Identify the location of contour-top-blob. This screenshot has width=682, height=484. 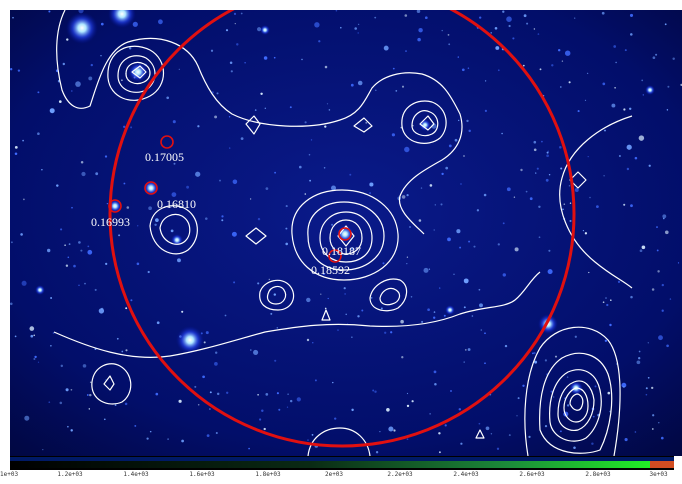
(136, 74).